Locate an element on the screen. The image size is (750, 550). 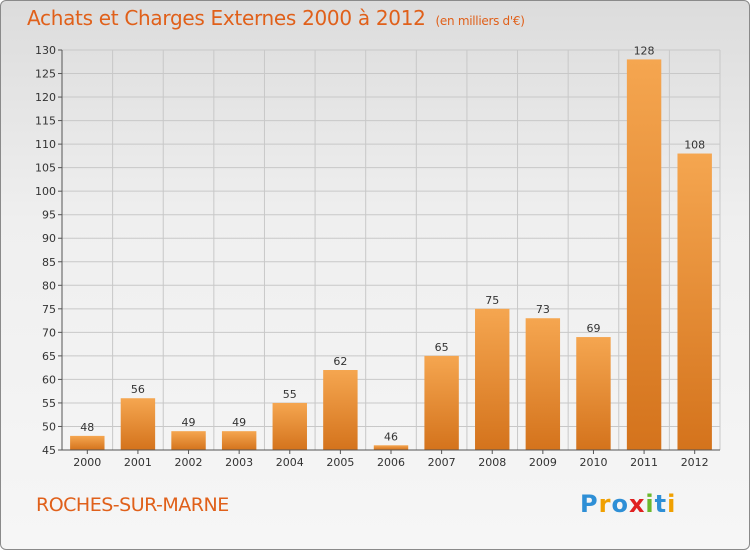
y-tick-label: 50 is located at coordinates (49, 426).